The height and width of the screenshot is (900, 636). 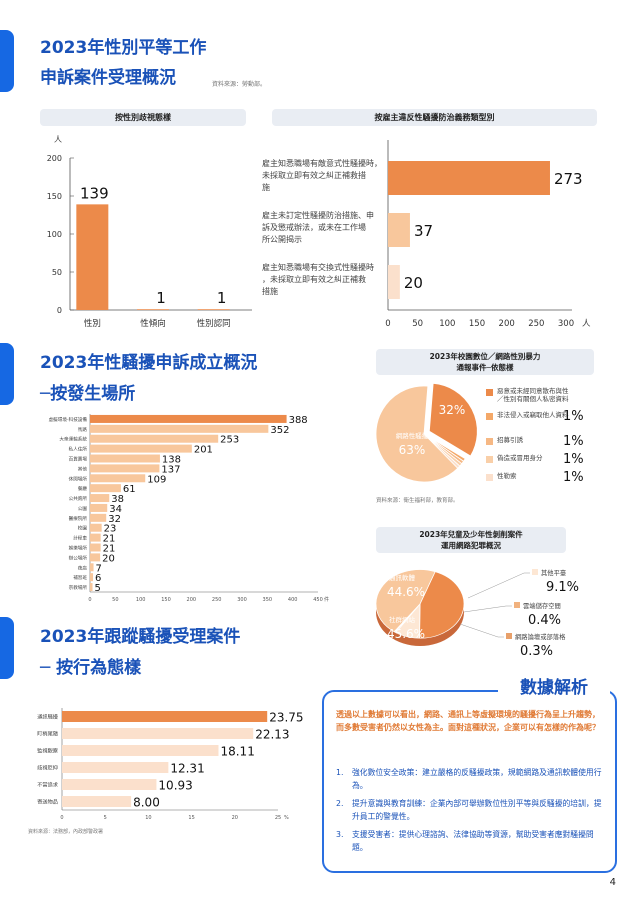 What do you see at coordinates (533, 395) in the screenshot?
I see `legend-label: 惡意或未經同意散布與性／性別有關個人私密資料` at bounding box center [533, 395].